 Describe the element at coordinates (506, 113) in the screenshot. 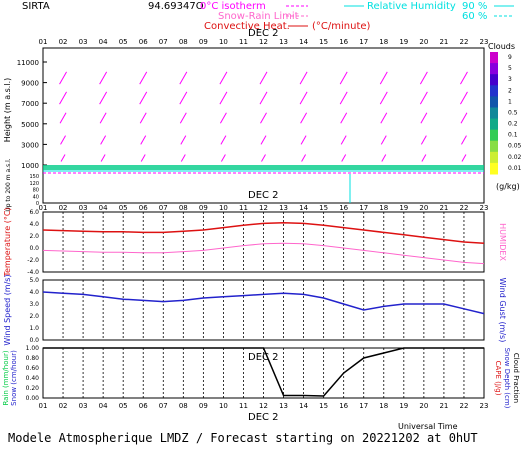

I see `clouds-colorbar: 9 5 3 2 1 0.5 0.2 0.1 0.05 0.02 0.01` at that location.